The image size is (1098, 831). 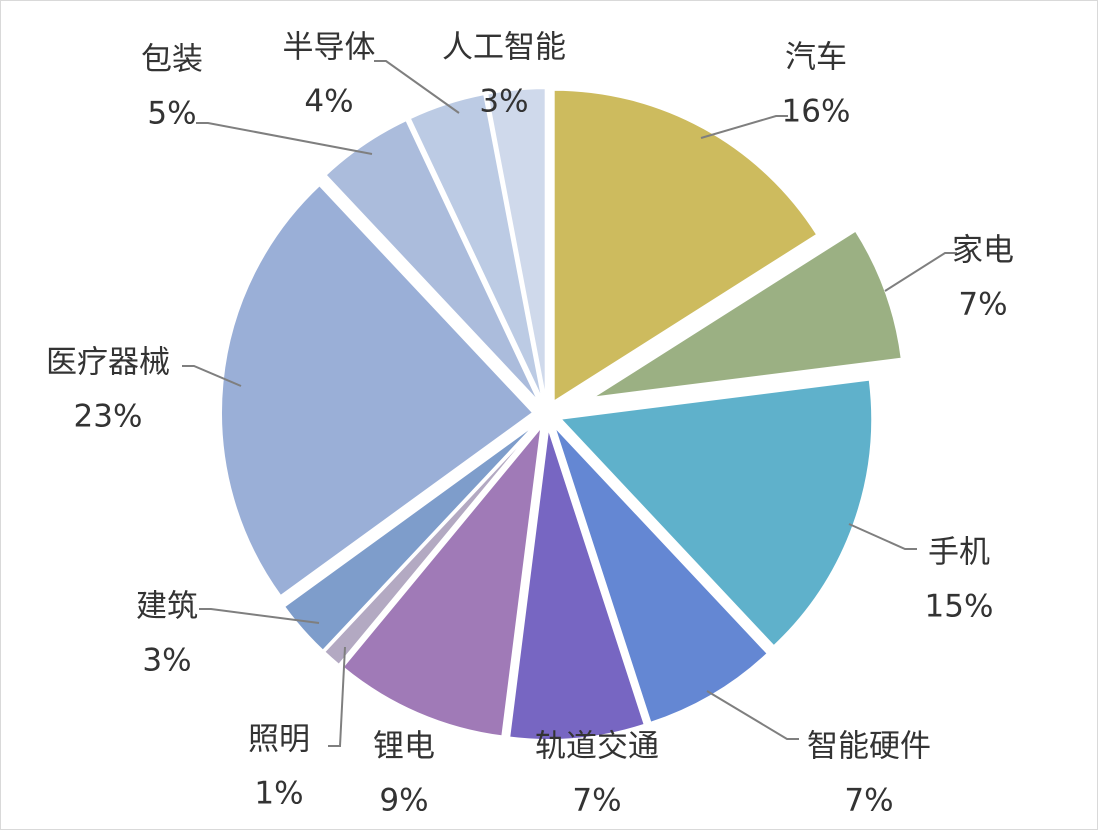 I want to click on slice-percent-label: 1%, so click(x=278, y=794).